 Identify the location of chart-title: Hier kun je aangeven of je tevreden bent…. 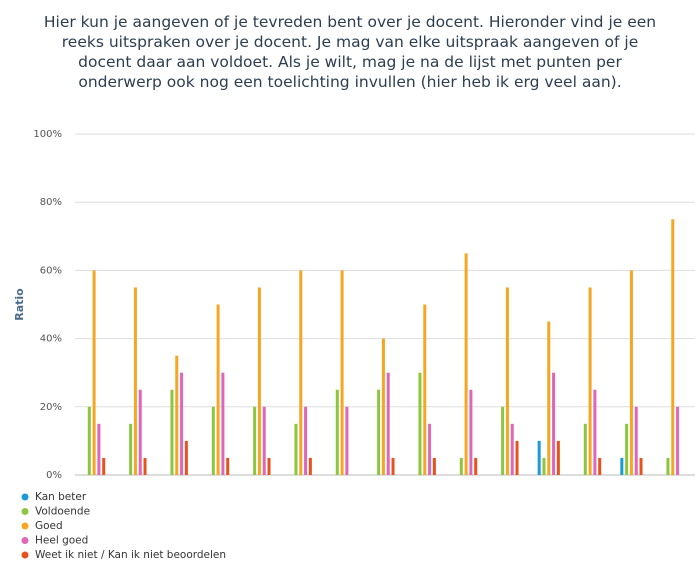
(350, 52).